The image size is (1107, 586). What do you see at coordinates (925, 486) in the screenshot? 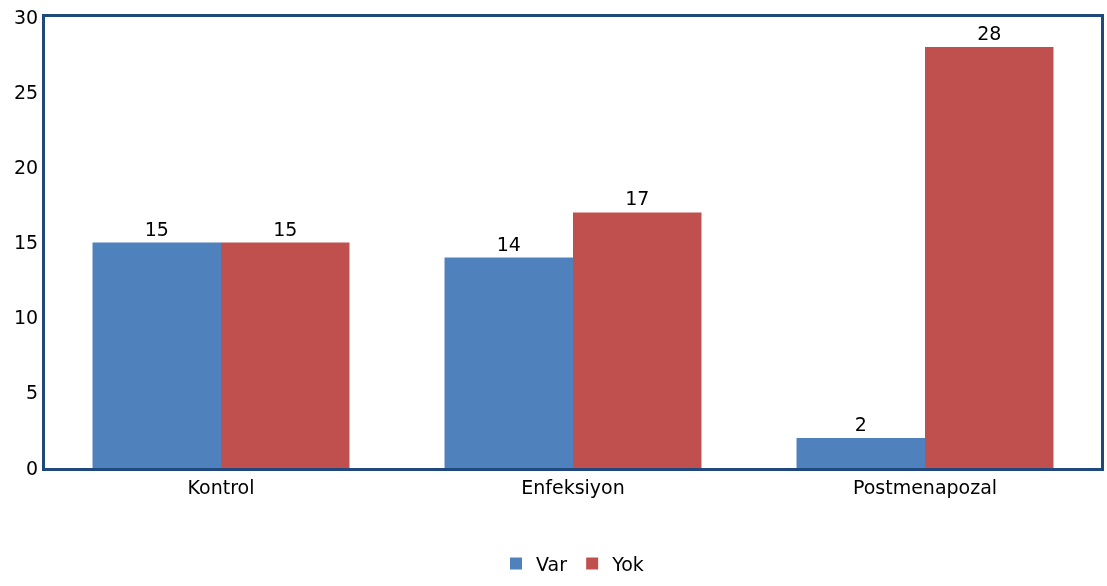
I see `x-tick-label: Postmenapozal` at bounding box center [925, 486].